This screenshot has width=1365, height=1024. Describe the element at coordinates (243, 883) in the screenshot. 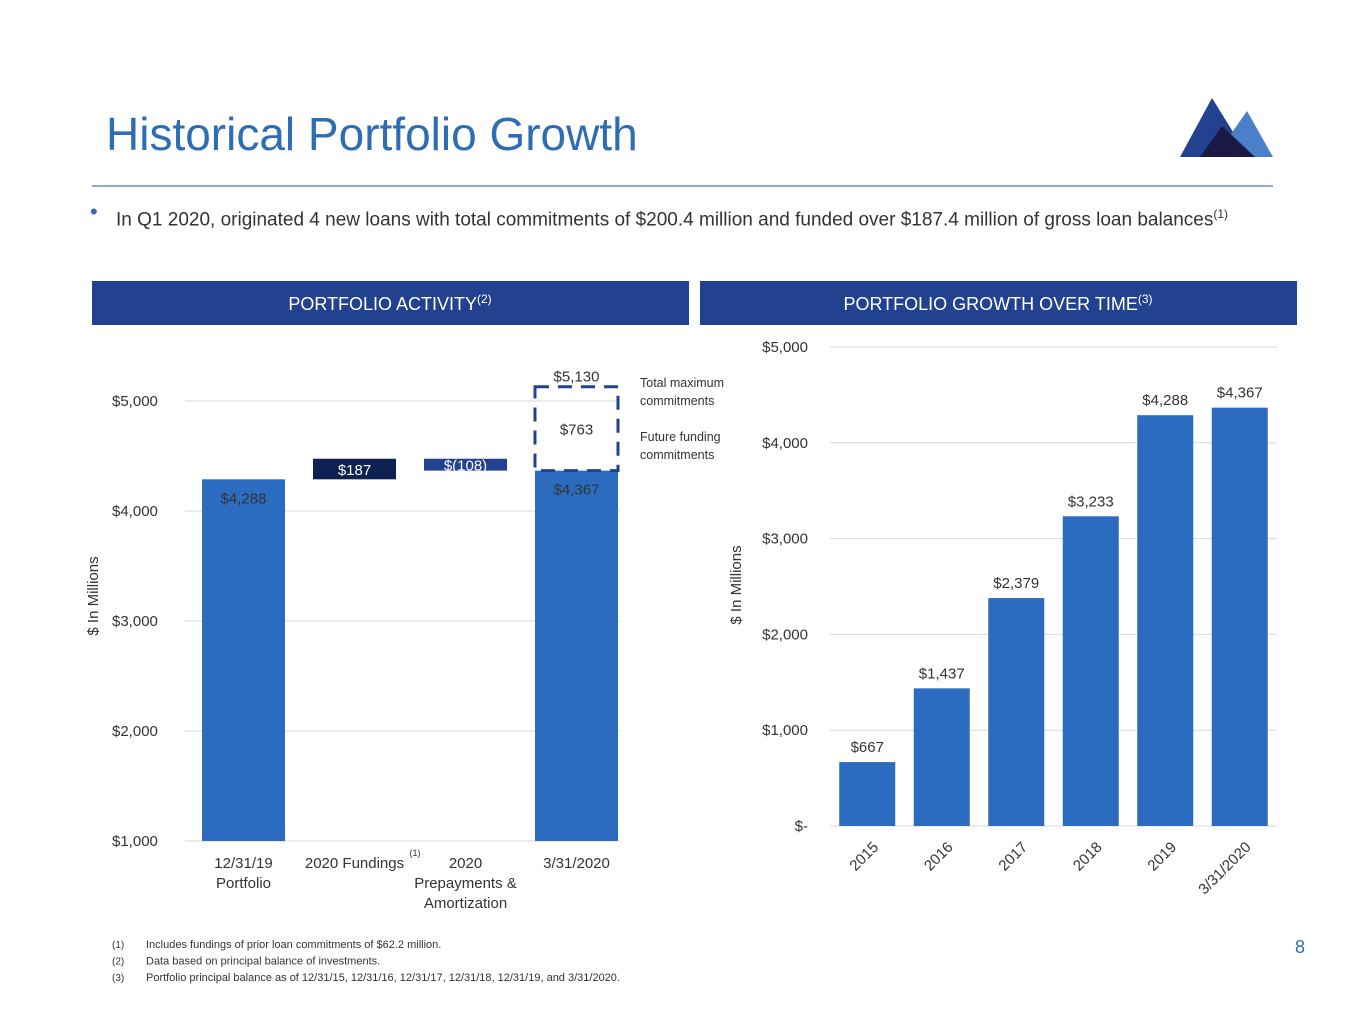

I see `x-tick-line: Portfolio` at that location.